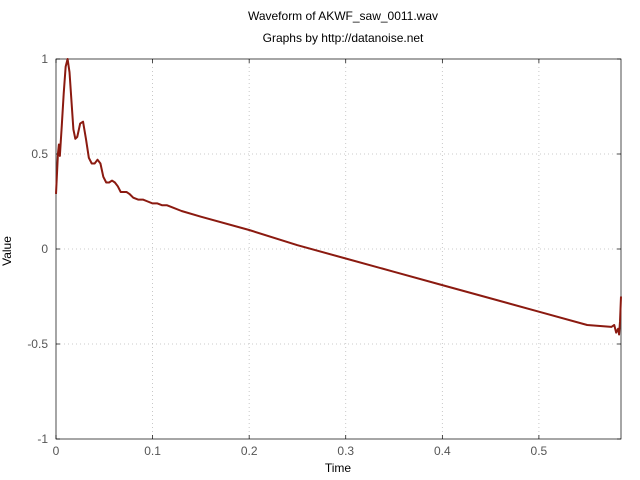 Image resolution: width=640 pixels, height=480 pixels. I want to click on y-tick-label: 0.5, so click(39, 154).